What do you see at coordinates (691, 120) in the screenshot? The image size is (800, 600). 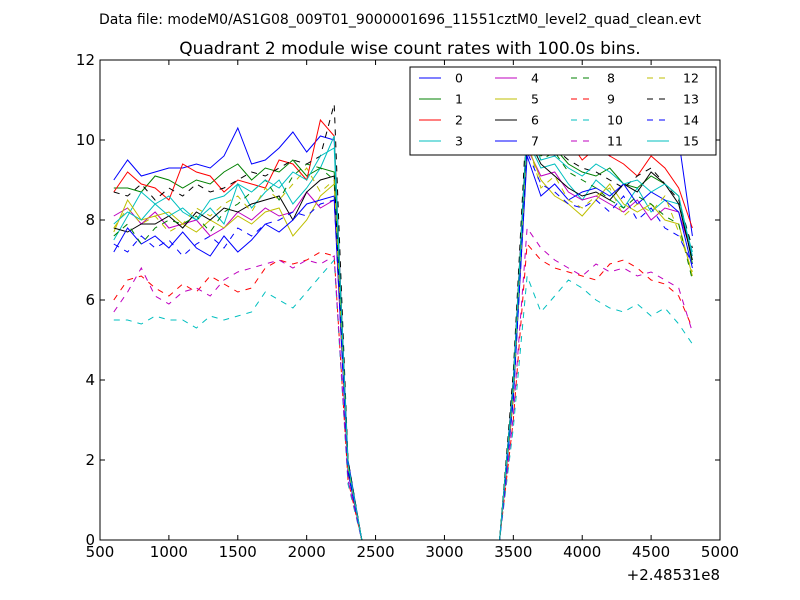 I see `legend-label-14: 14` at bounding box center [691, 120].